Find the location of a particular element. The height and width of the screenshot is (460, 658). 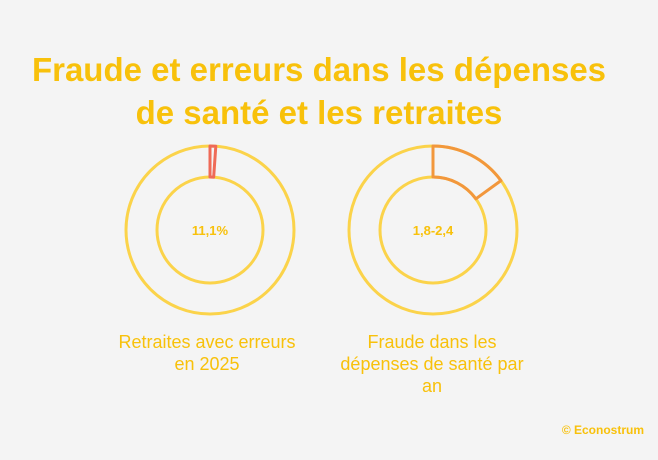

title-line-1: Fraude et erreurs dans les dépenses is located at coordinates (319, 69).